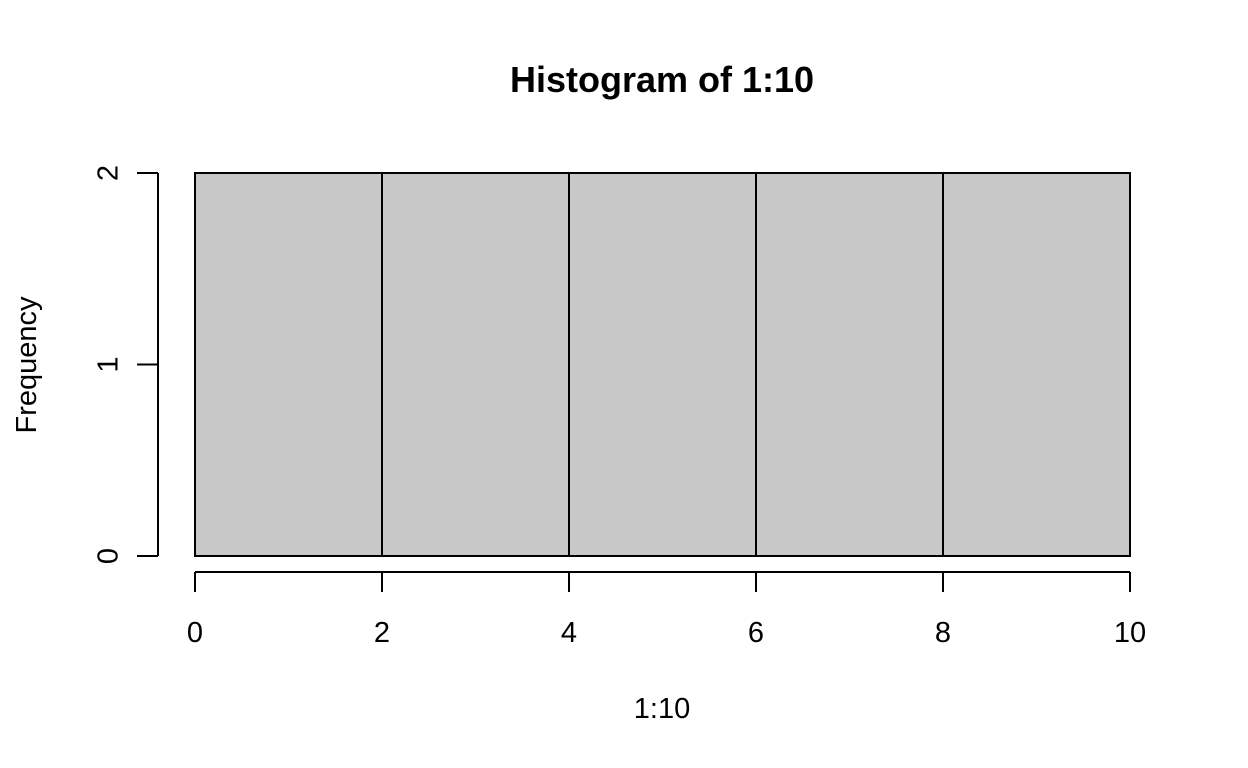  What do you see at coordinates (943, 633) in the screenshot?
I see `x-tick-label-4: 8` at bounding box center [943, 633].